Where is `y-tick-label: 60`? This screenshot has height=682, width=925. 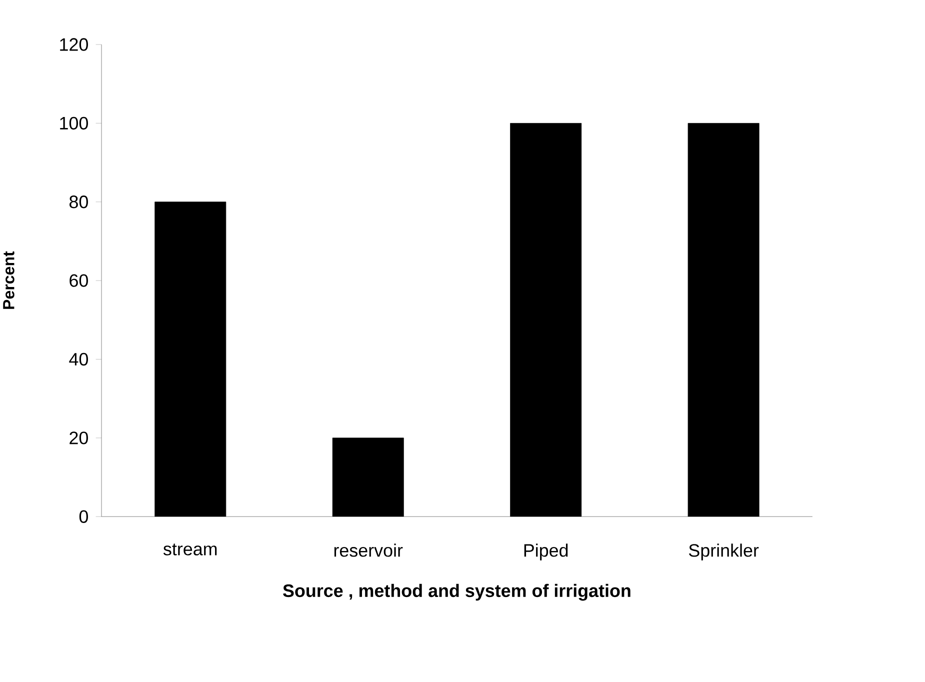
y-tick-label: 60 is located at coordinates (79, 280).